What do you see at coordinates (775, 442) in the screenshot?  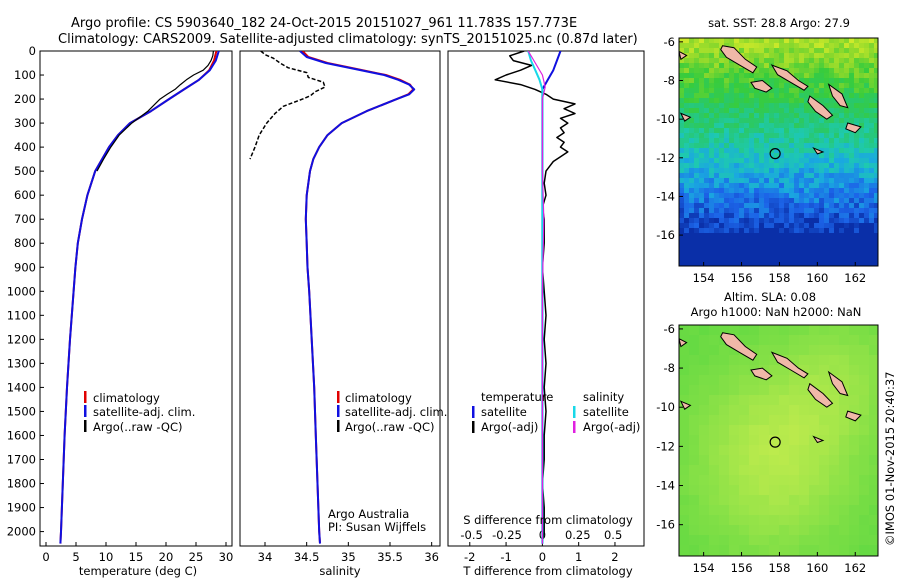 I see `argo-location-marker` at bounding box center [775, 442].